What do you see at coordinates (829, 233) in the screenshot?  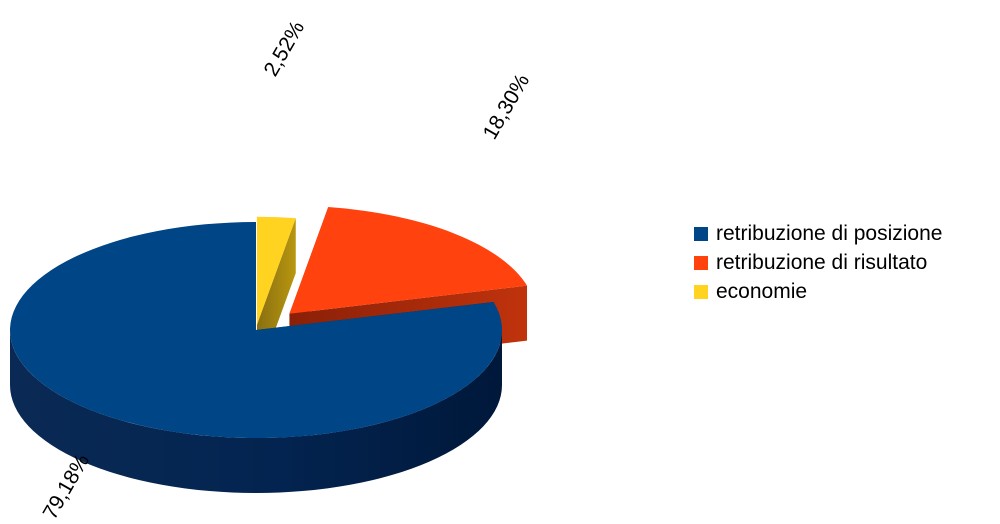 I see `legend-label-posizione: retribuzione di posizione` at bounding box center [829, 233].